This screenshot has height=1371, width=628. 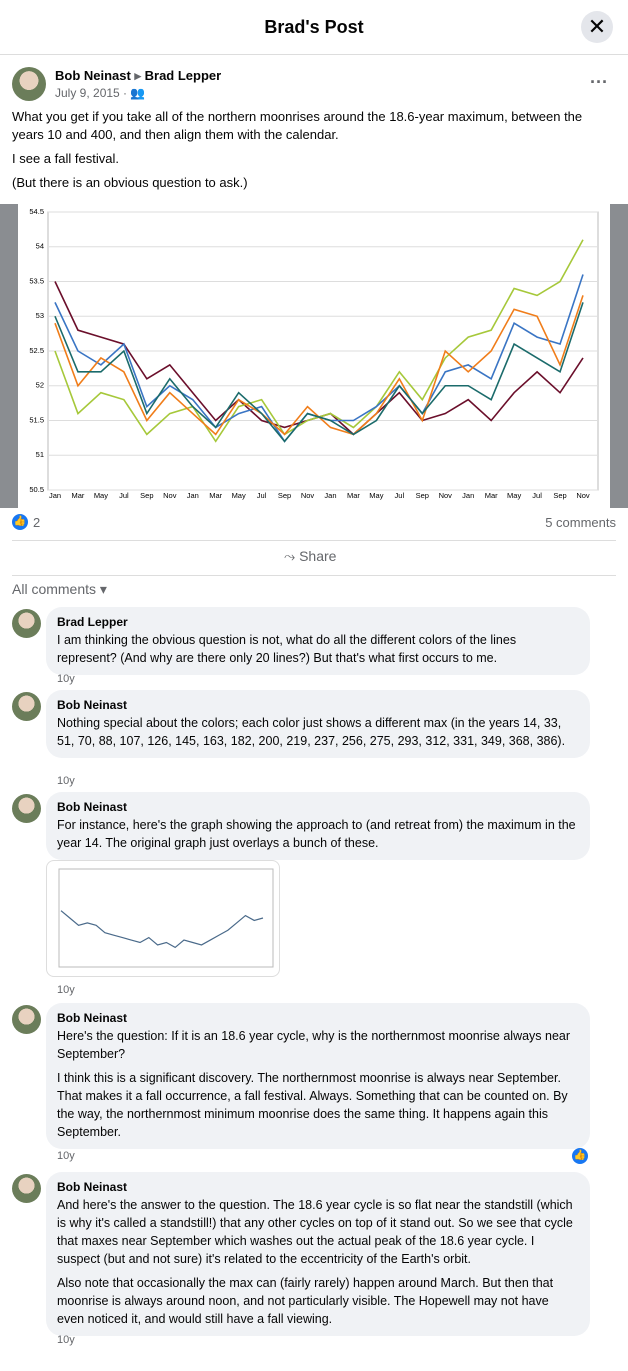 I want to click on comment-author: Brad Lepper, so click(x=92, y=622).